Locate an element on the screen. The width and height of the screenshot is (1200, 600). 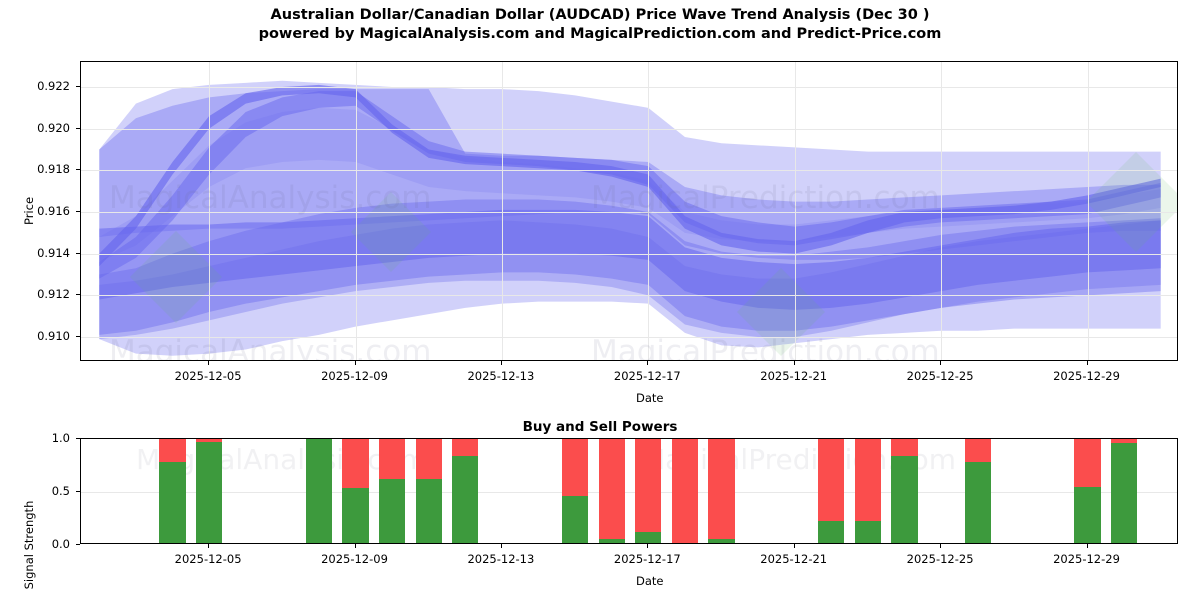
y-tick-label: 0.922 is located at coordinates (53, 86).